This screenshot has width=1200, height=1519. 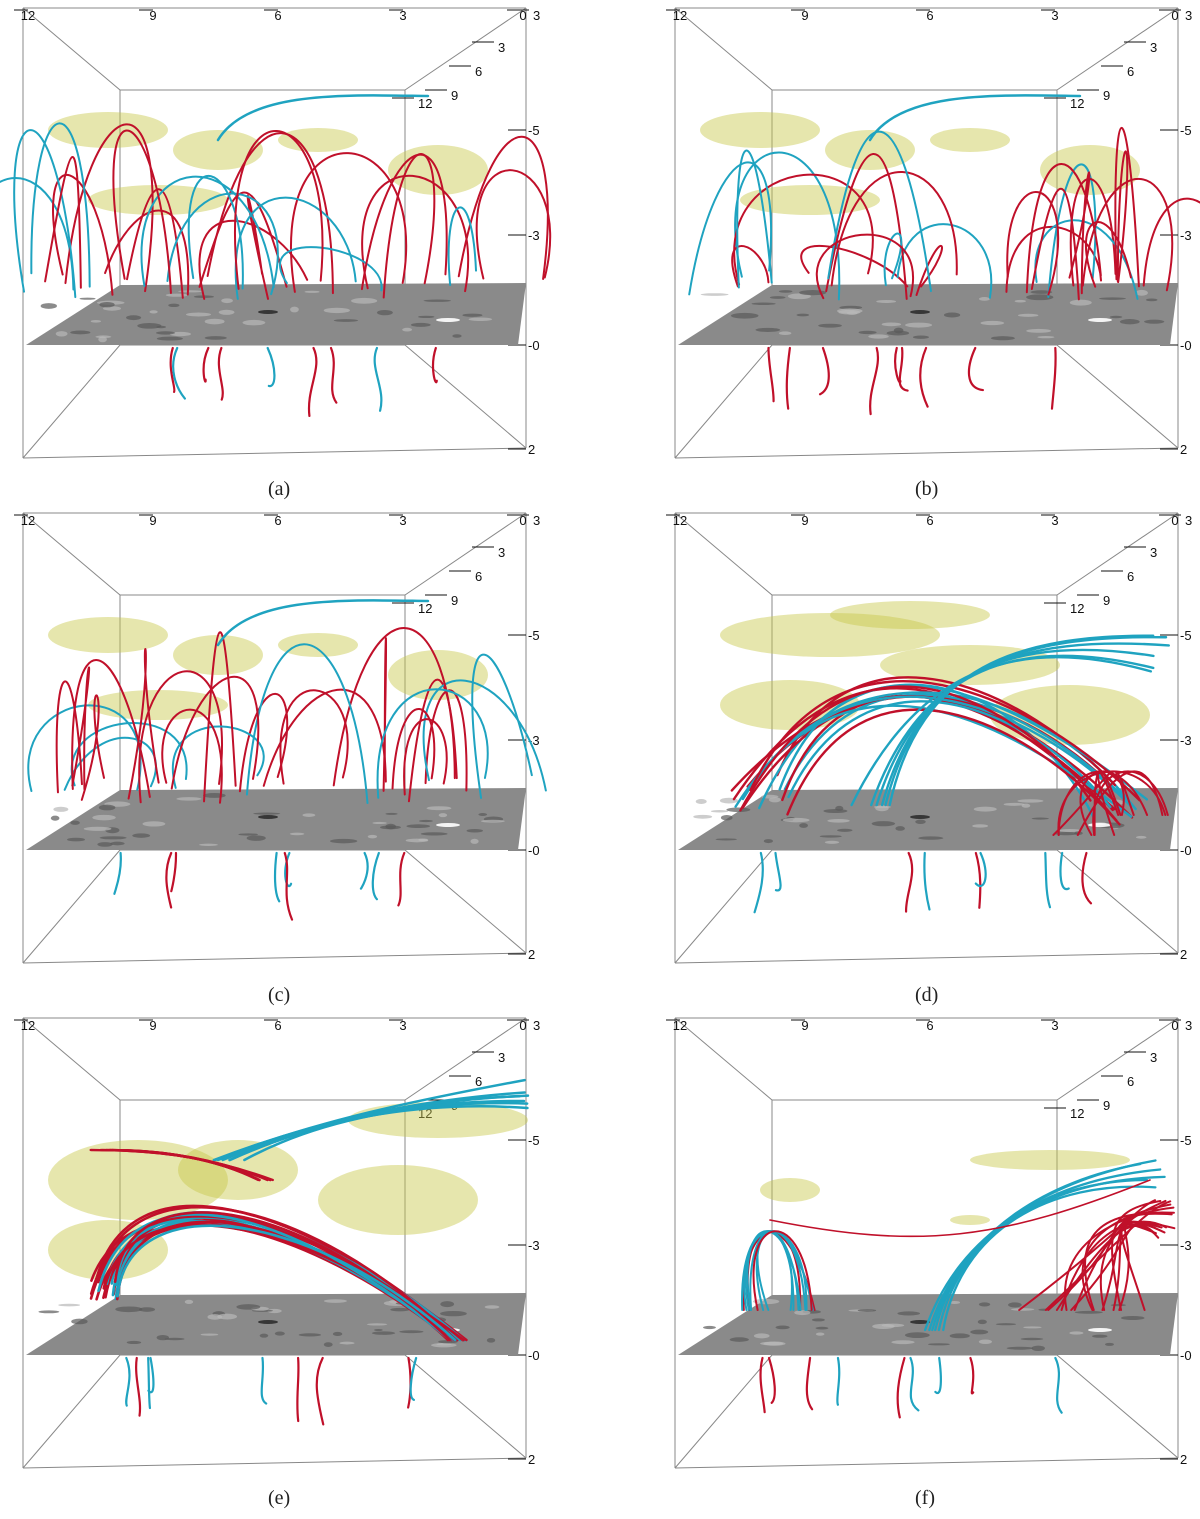 I want to click on plane-surface, so click(x=276, y=314).